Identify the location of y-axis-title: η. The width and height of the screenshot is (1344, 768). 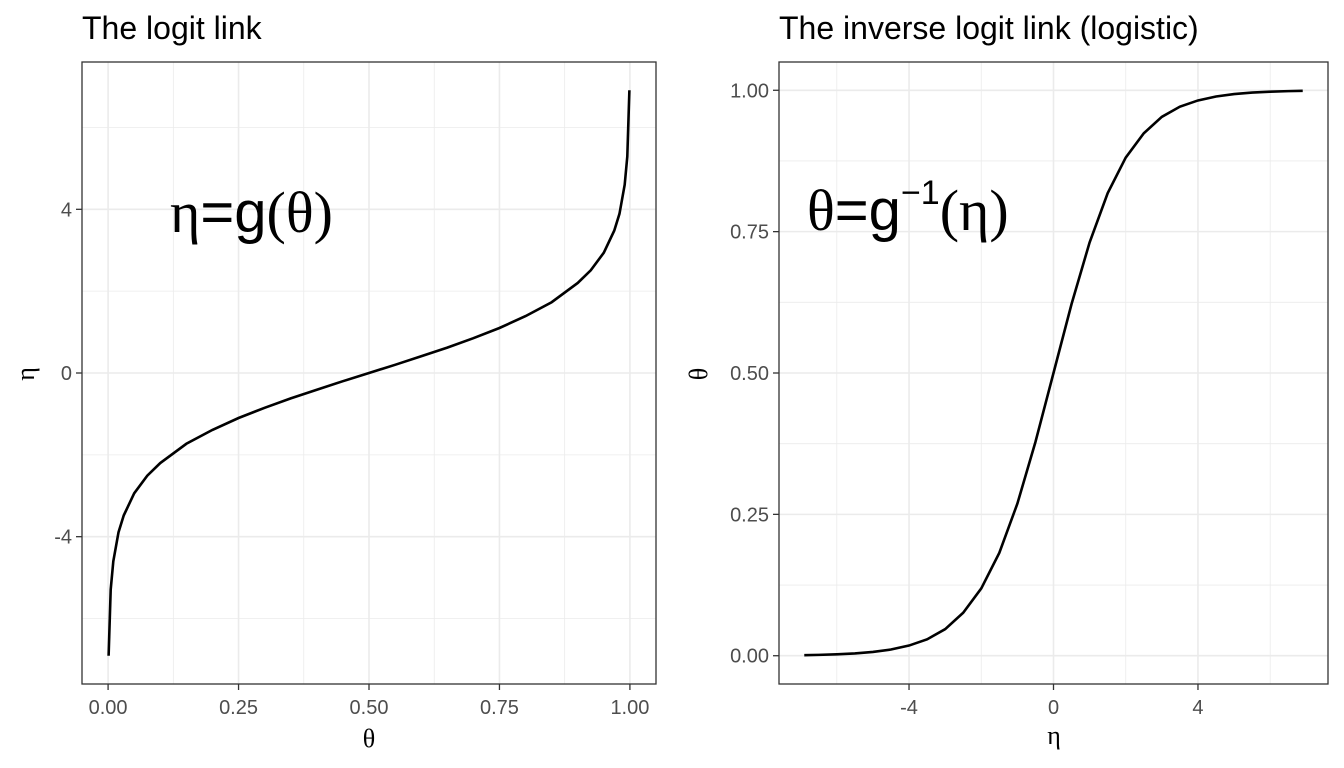
(25, 374).